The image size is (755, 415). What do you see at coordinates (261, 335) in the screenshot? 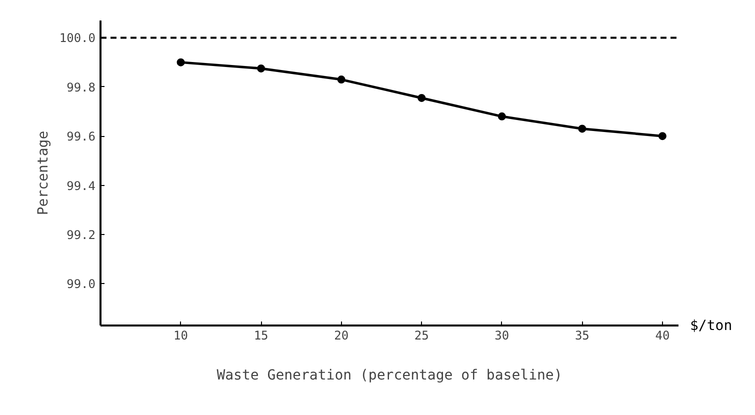
I see `x-tick-label: 15` at bounding box center [261, 335].